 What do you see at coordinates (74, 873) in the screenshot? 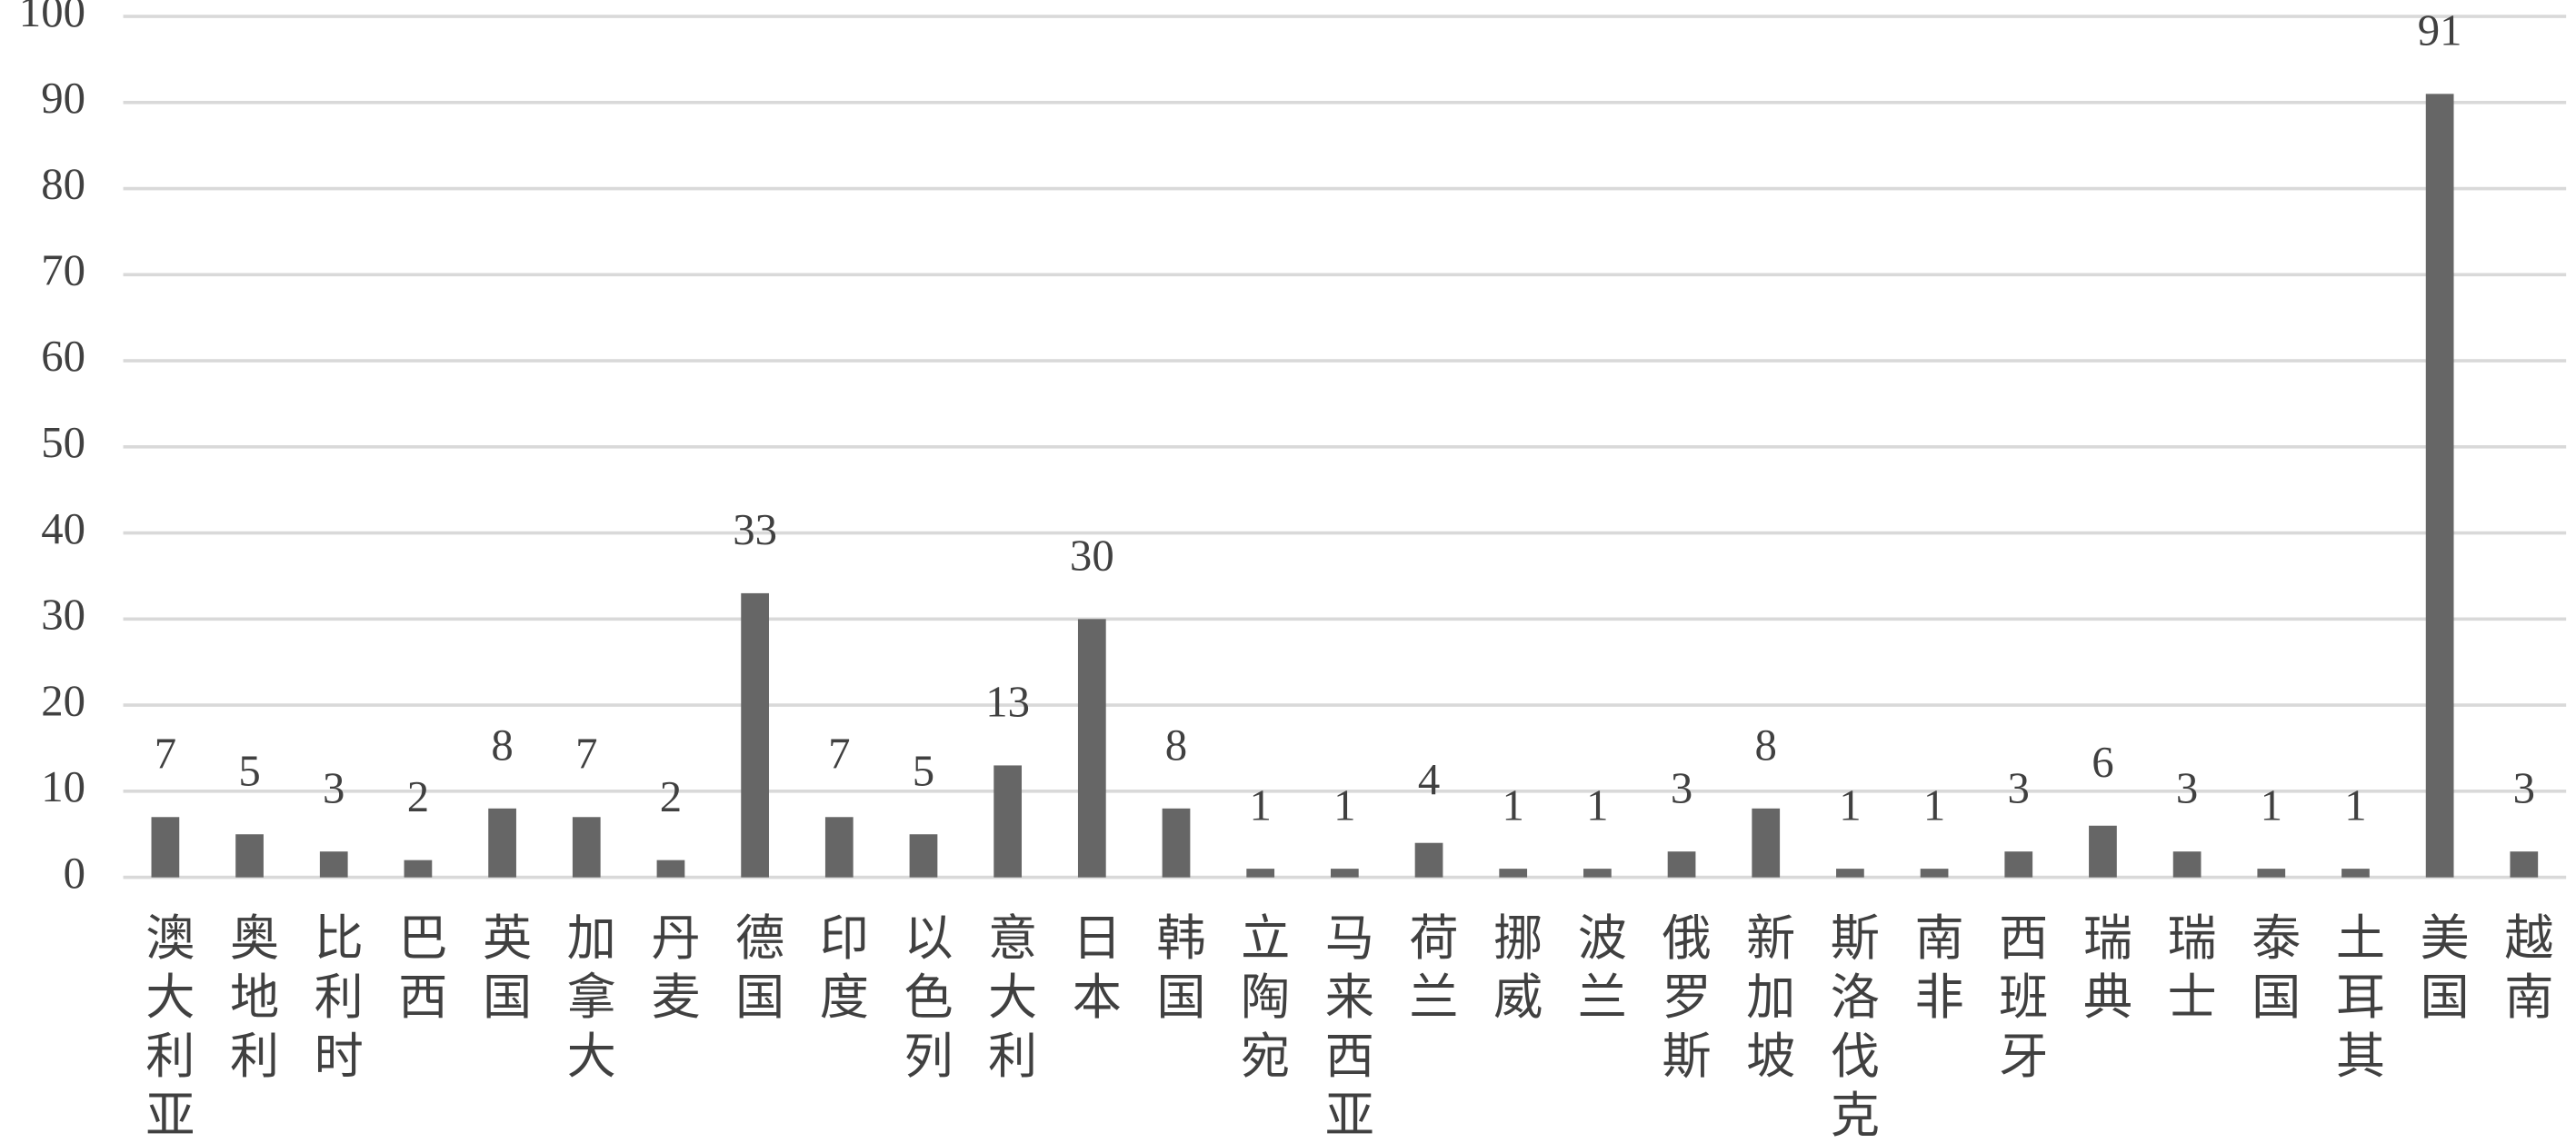
I see `y-tick-label: 0` at bounding box center [74, 873].